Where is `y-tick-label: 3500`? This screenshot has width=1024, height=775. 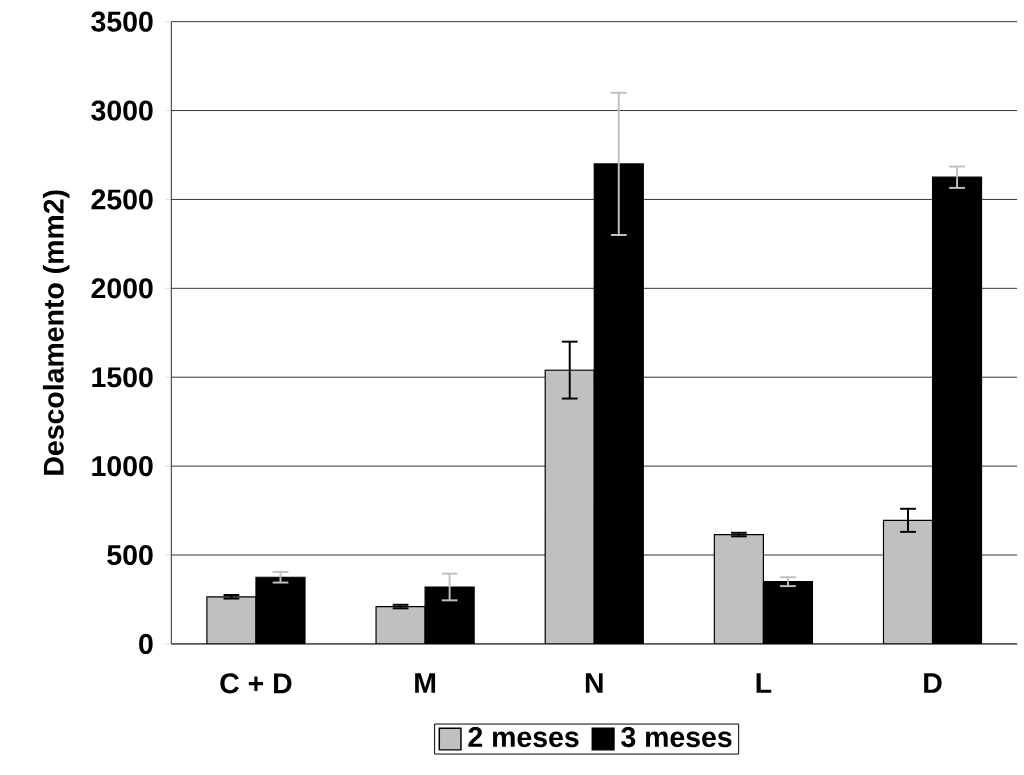 y-tick-label: 3500 is located at coordinates (122, 21).